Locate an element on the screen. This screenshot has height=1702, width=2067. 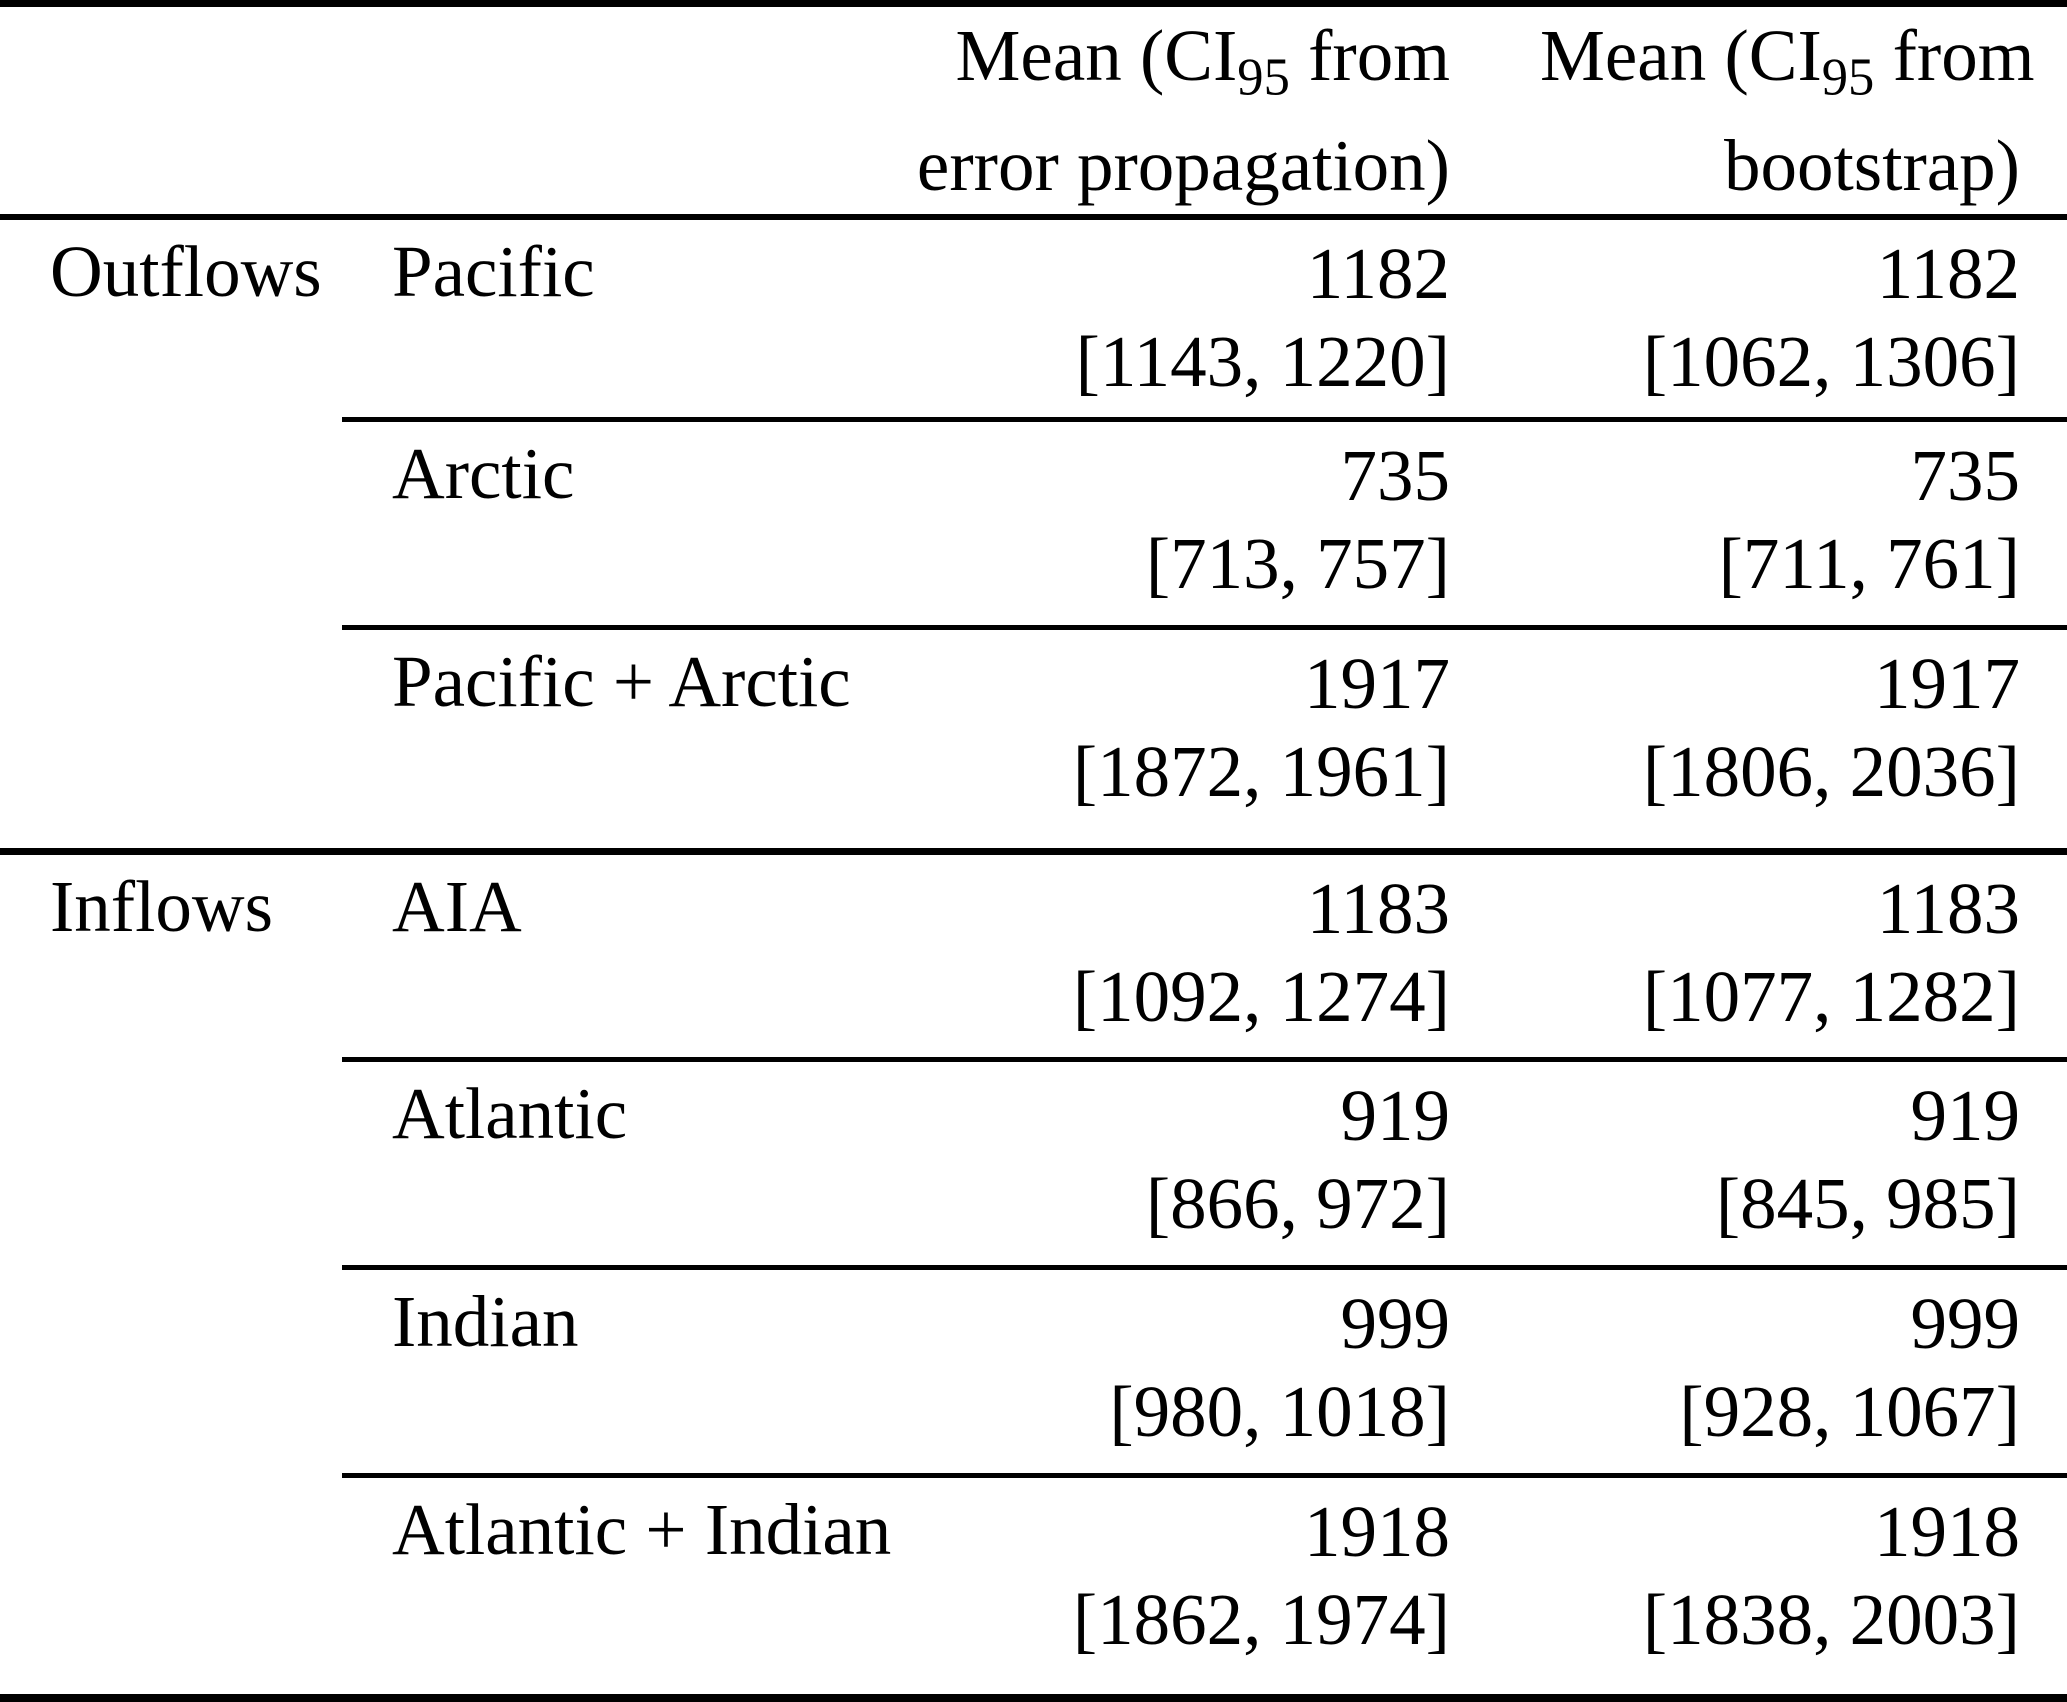
table-row: Indian 999 [980, 1018] 999 [928, 1067] is located at coordinates (1033, 1371).